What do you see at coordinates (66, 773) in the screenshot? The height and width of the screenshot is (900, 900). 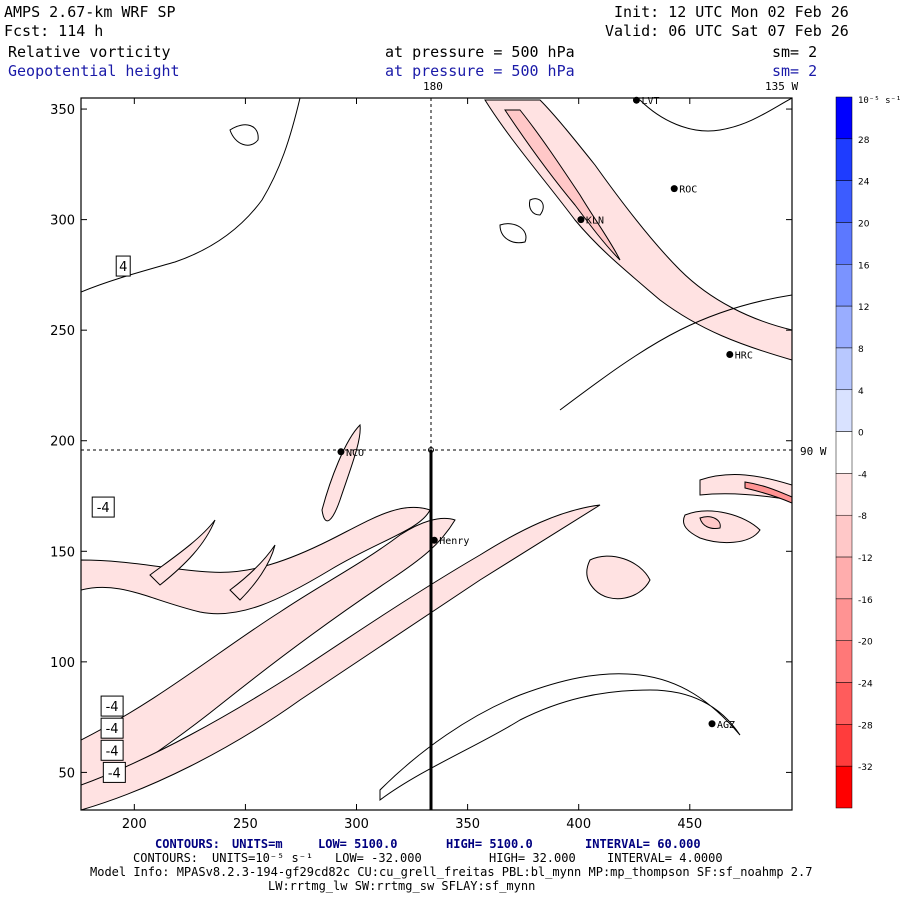 I see `y-tick-label: 50` at bounding box center [66, 773].